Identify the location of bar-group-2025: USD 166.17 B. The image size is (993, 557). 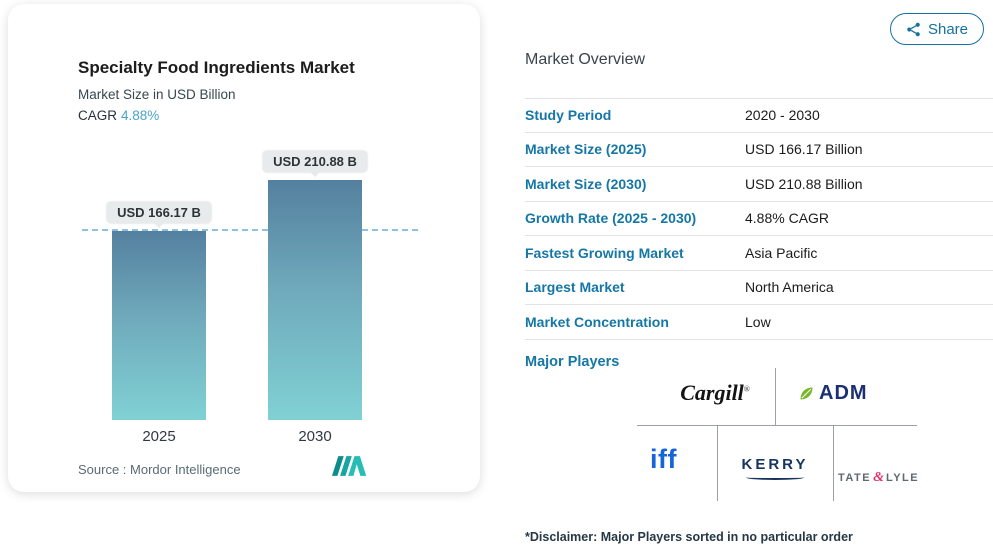
(159, 311).